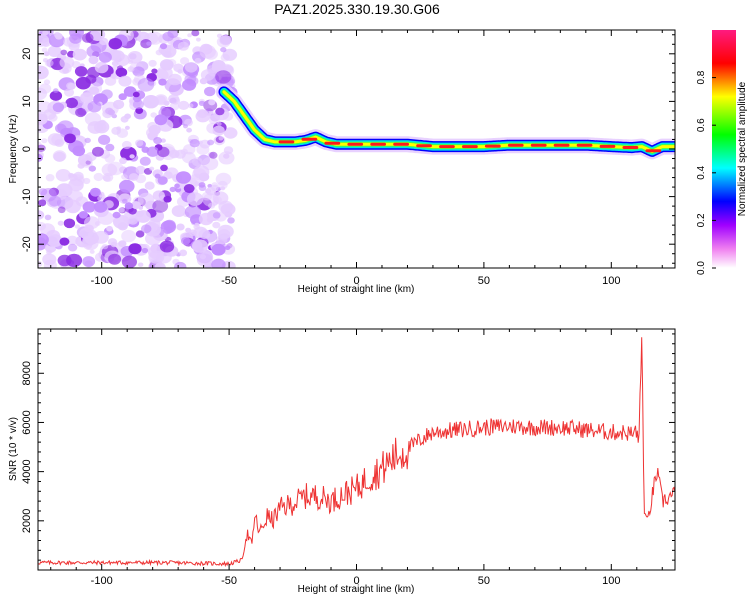  Describe the element at coordinates (27, 197) in the screenshot. I see `spectrogram-ytick-label: -10` at that location.